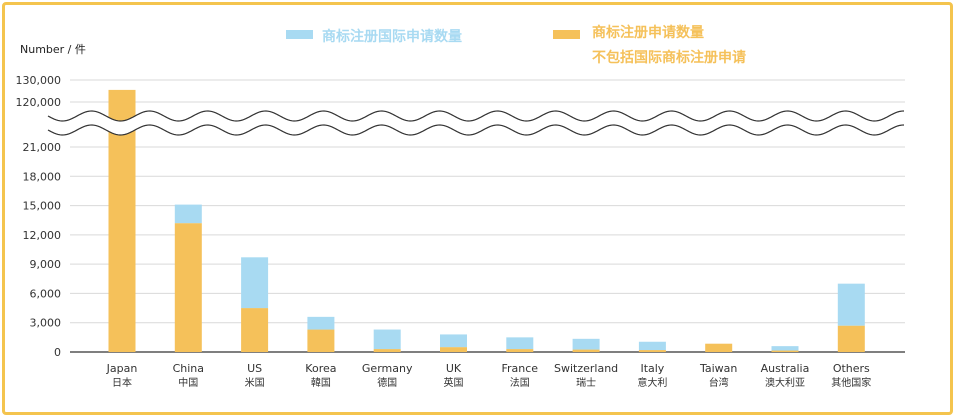 The width and height of the screenshot is (953, 415). What do you see at coordinates (46, 293) in the screenshot?
I see `y-tick-label: 6,000` at bounding box center [46, 293].